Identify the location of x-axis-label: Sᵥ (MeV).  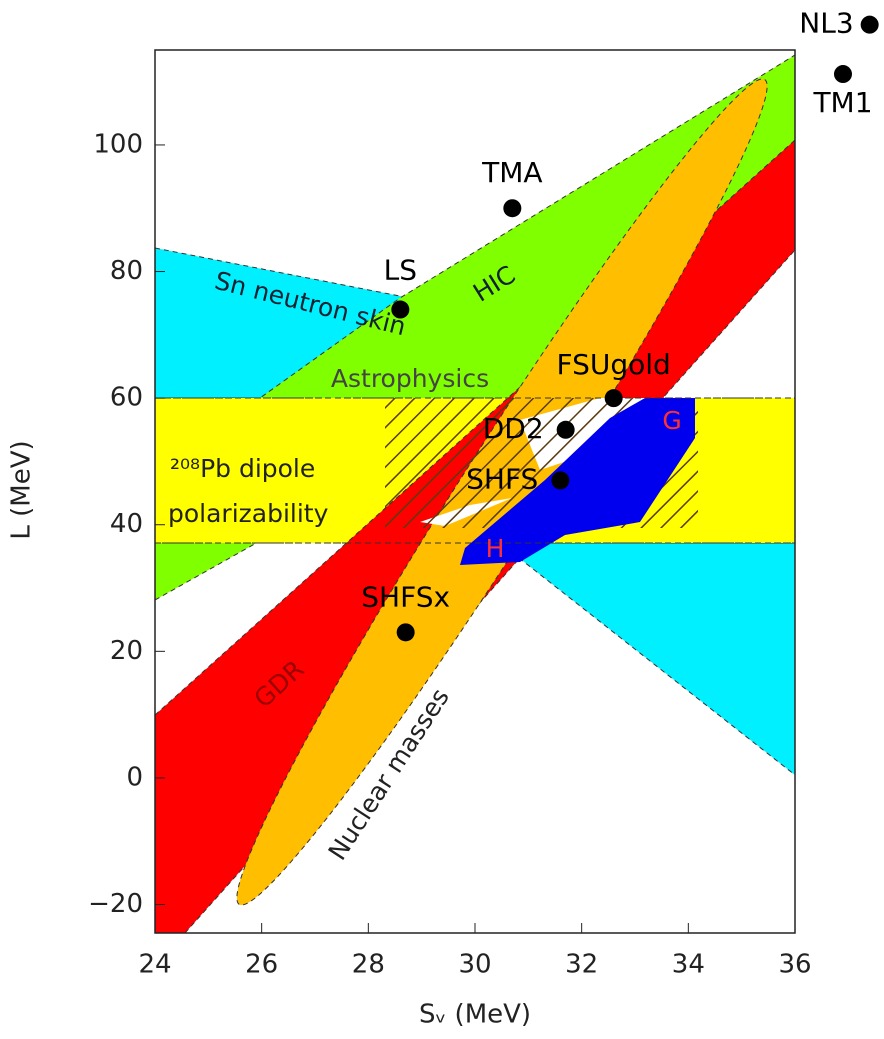
(475, 1015).